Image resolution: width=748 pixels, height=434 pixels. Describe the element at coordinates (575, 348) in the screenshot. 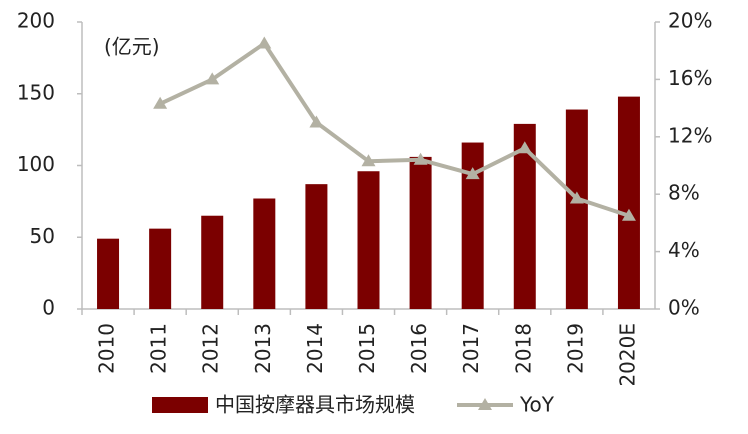

I see `x-tick-label: 2019` at that location.